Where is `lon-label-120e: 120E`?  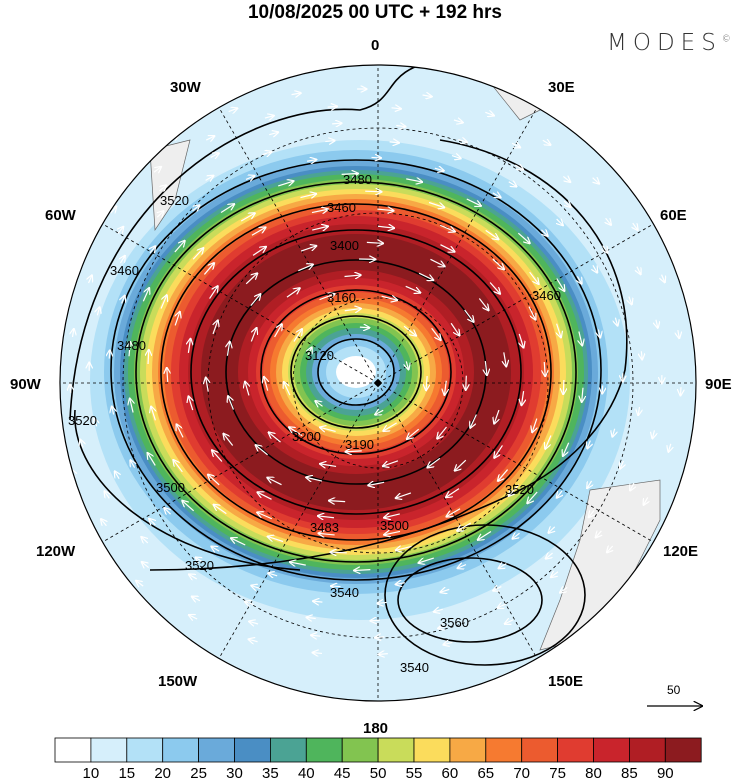 lon-label-120e: 120E is located at coordinates (680, 551).